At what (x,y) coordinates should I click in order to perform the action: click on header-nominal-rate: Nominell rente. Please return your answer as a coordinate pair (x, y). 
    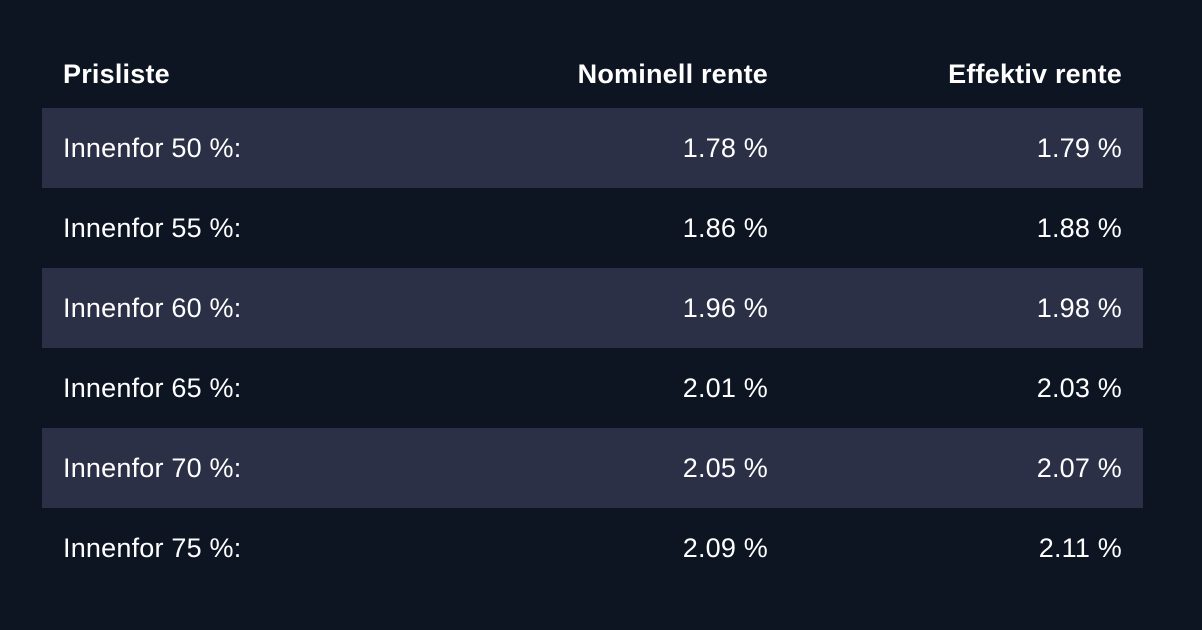
    Looking at the image, I should click on (672, 73).